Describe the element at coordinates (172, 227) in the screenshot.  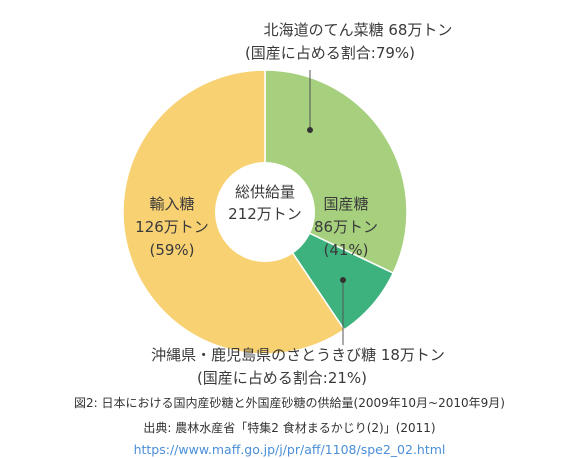
I see `slice-label-import-value: 126万トン` at that location.